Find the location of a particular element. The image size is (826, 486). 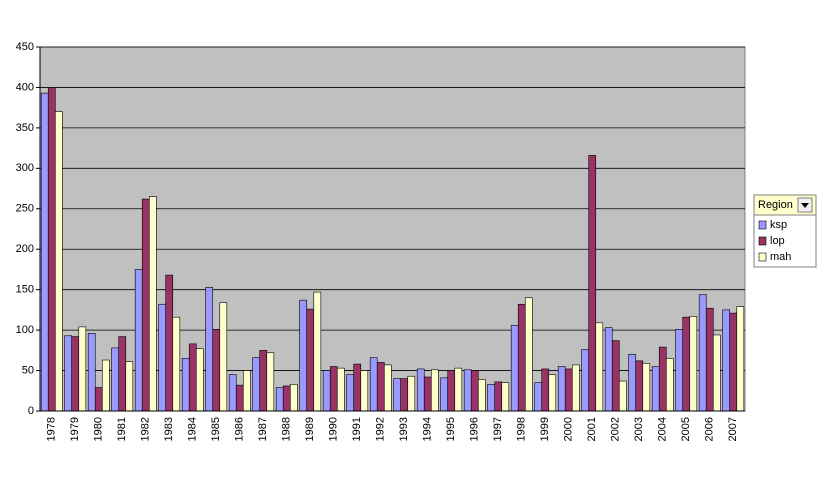

y-tick-label: 100 is located at coordinates (25, 330).